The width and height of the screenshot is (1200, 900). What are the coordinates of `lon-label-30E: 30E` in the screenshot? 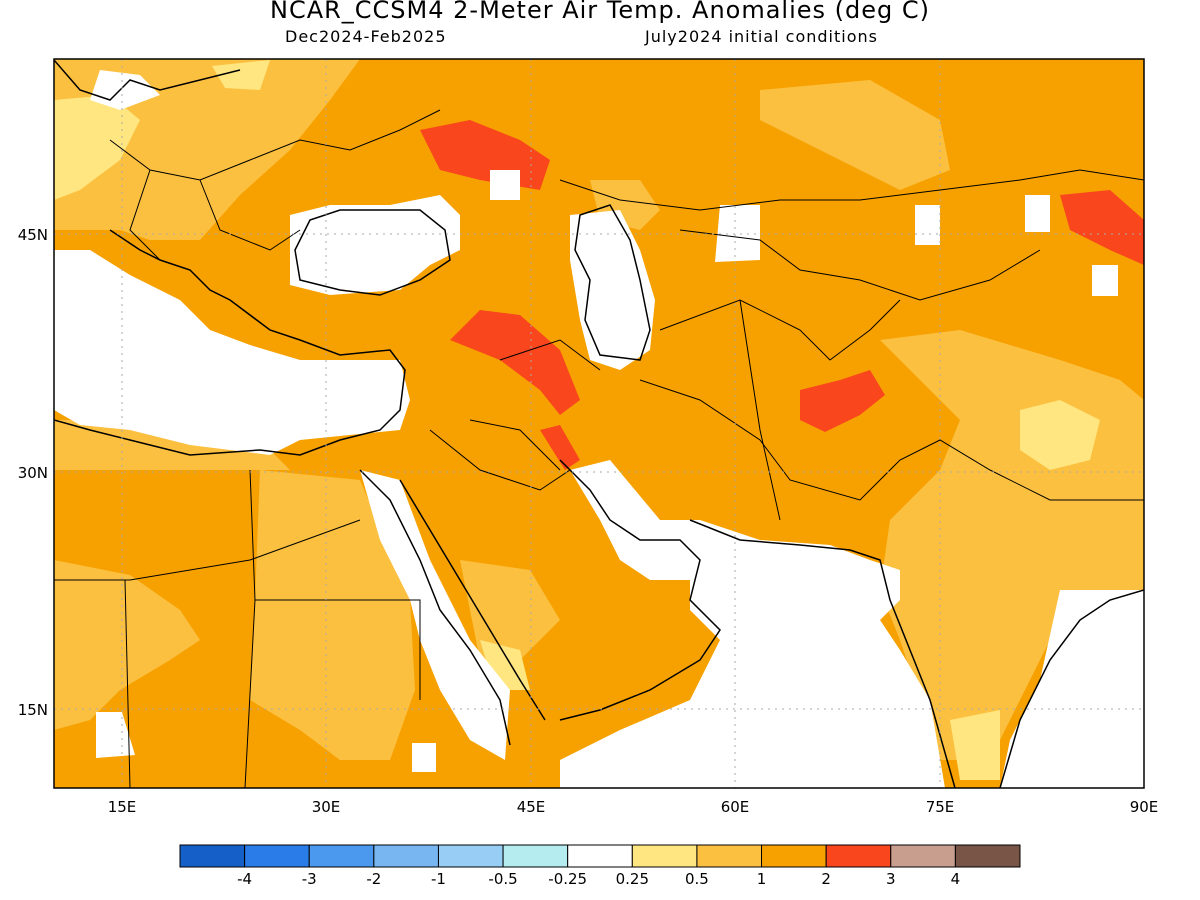 It's located at (326, 807).